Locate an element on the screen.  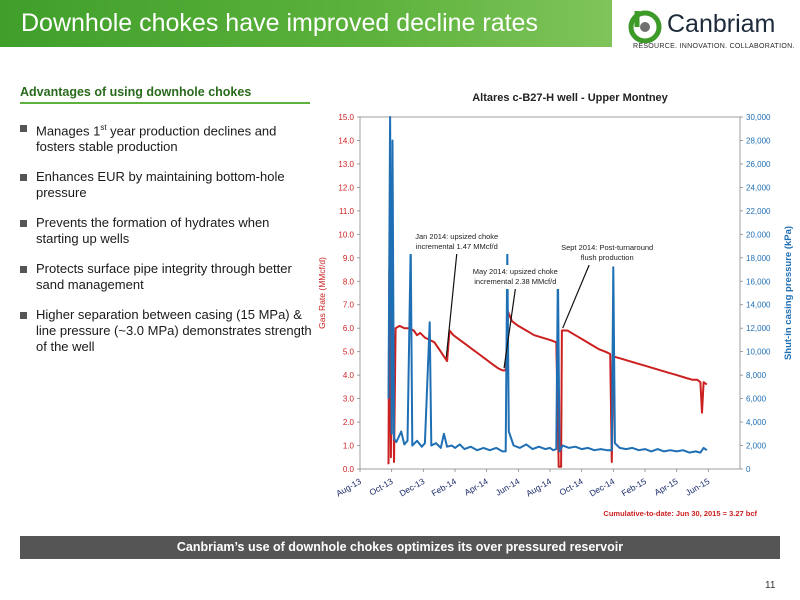
x-tick-label: Apr-15 is located at coordinates (666, 487).